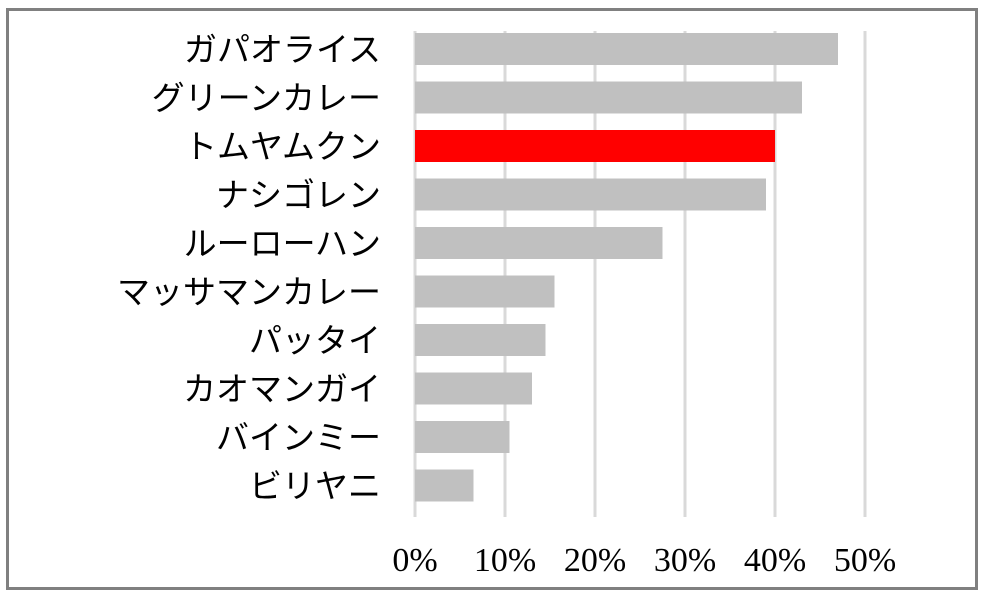 The width and height of the screenshot is (986, 597). What do you see at coordinates (315, 486) in the screenshot?
I see `category-label: ビリヤニ` at bounding box center [315, 486].